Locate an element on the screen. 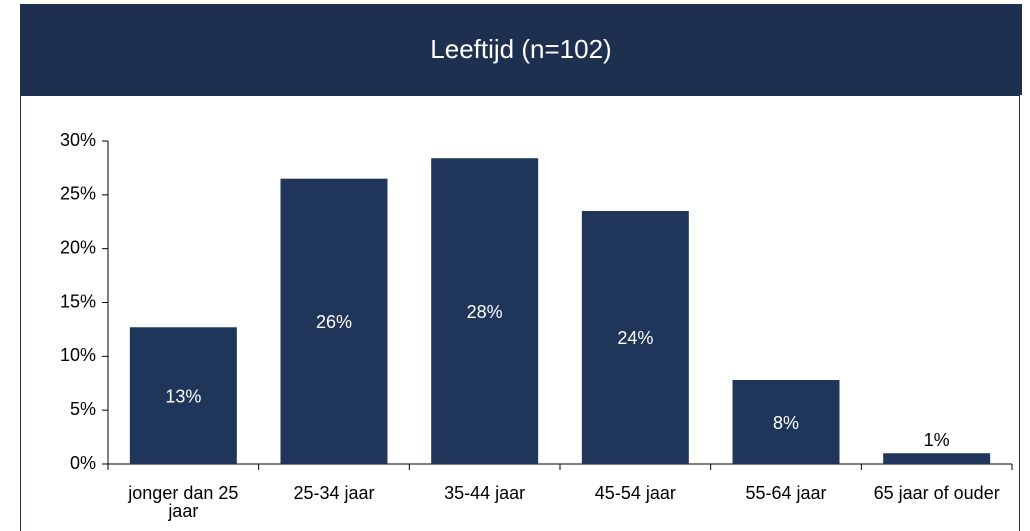 The image size is (1030, 531). y-tick-label: 5% is located at coordinates (83, 409).